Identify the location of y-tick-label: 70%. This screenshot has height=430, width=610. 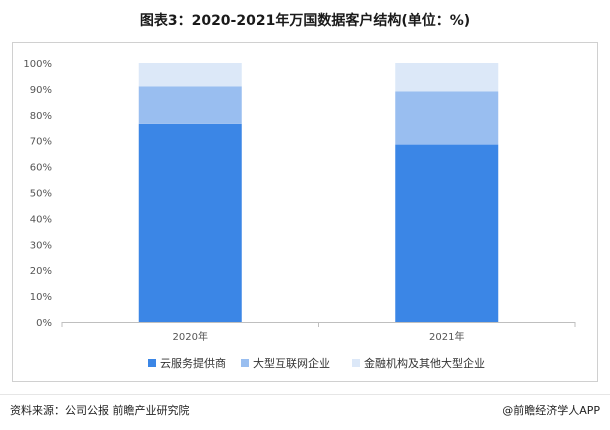
(41, 142).